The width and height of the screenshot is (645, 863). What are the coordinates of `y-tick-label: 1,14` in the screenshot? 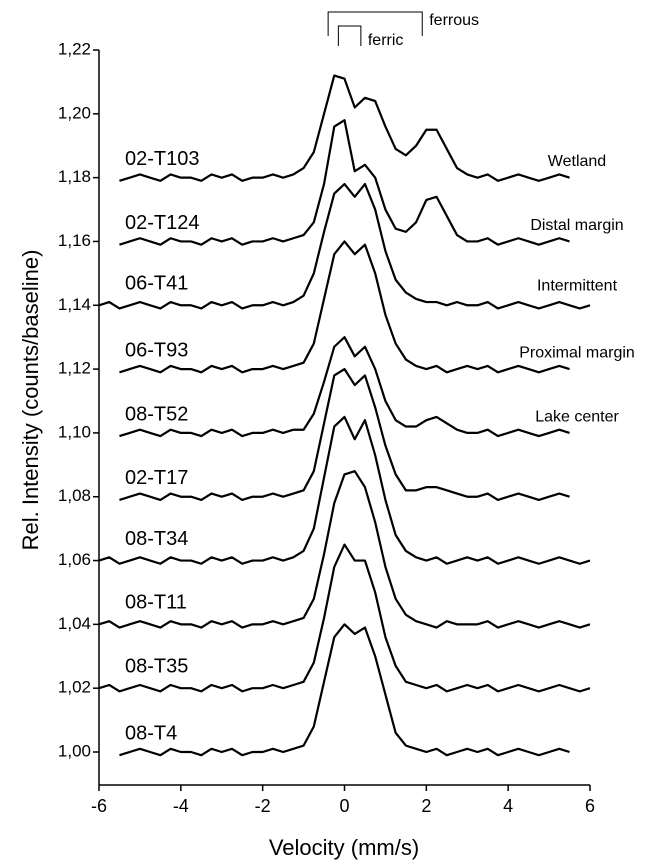 It's located at (74, 304).